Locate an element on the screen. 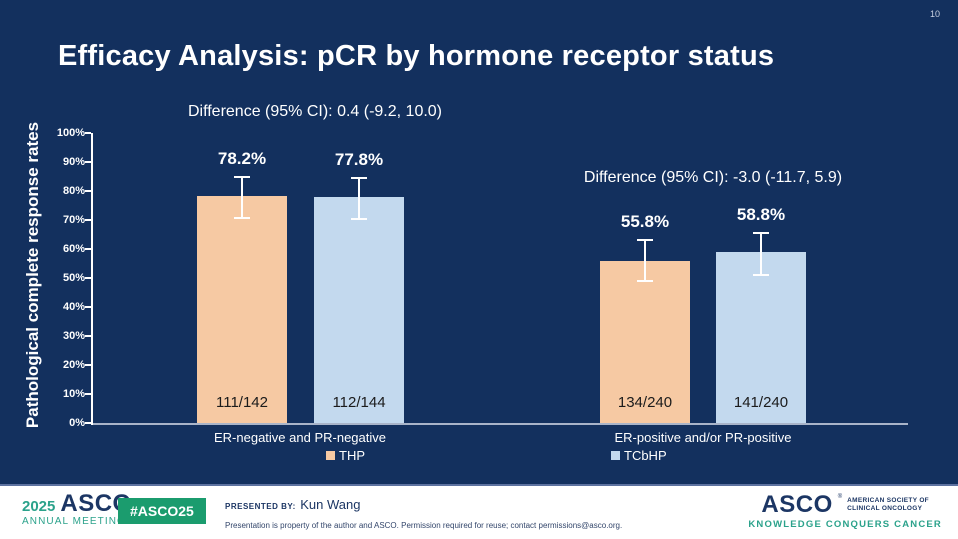 The width and height of the screenshot is (958, 539). legend-item-tcbhp: TCbHP is located at coordinates (639, 455).